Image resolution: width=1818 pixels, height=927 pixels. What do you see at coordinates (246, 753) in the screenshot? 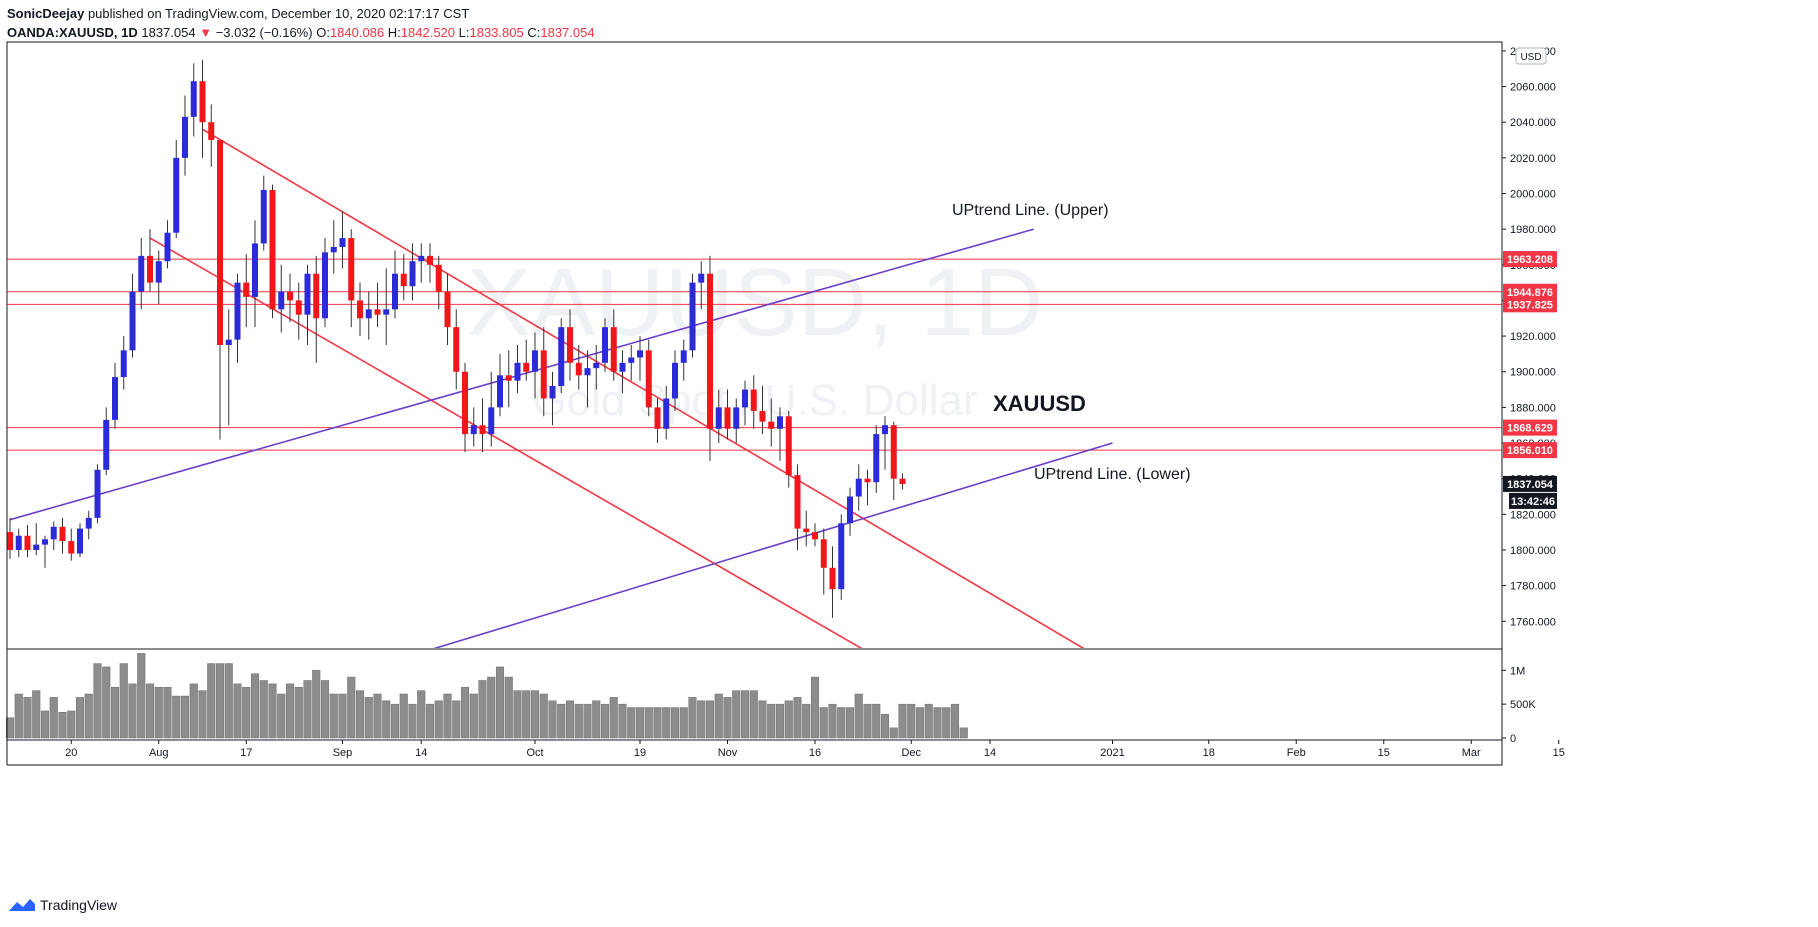
I see `time-tick-label: 17` at bounding box center [246, 753].